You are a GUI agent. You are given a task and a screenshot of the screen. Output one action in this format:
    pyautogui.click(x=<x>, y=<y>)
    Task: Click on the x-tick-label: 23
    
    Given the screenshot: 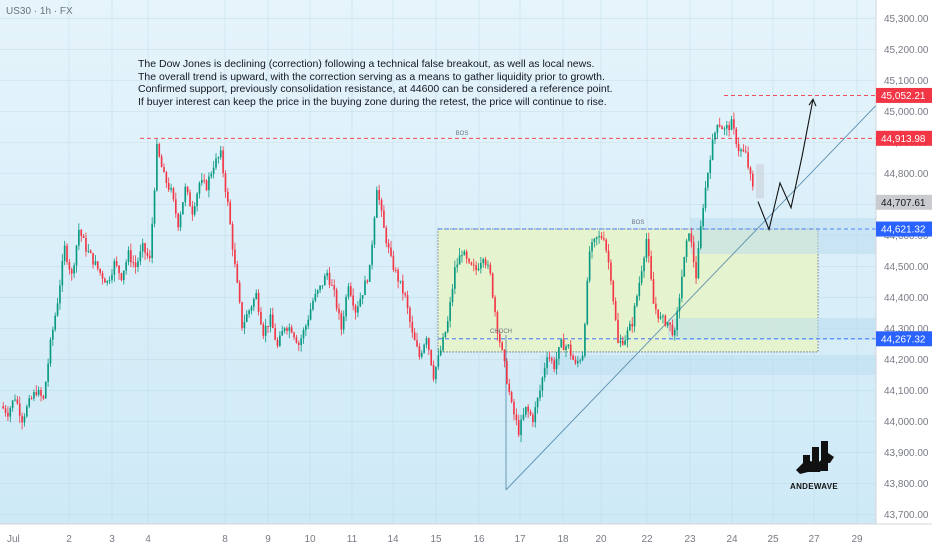 What is the action you would take?
    pyautogui.click(x=690, y=539)
    